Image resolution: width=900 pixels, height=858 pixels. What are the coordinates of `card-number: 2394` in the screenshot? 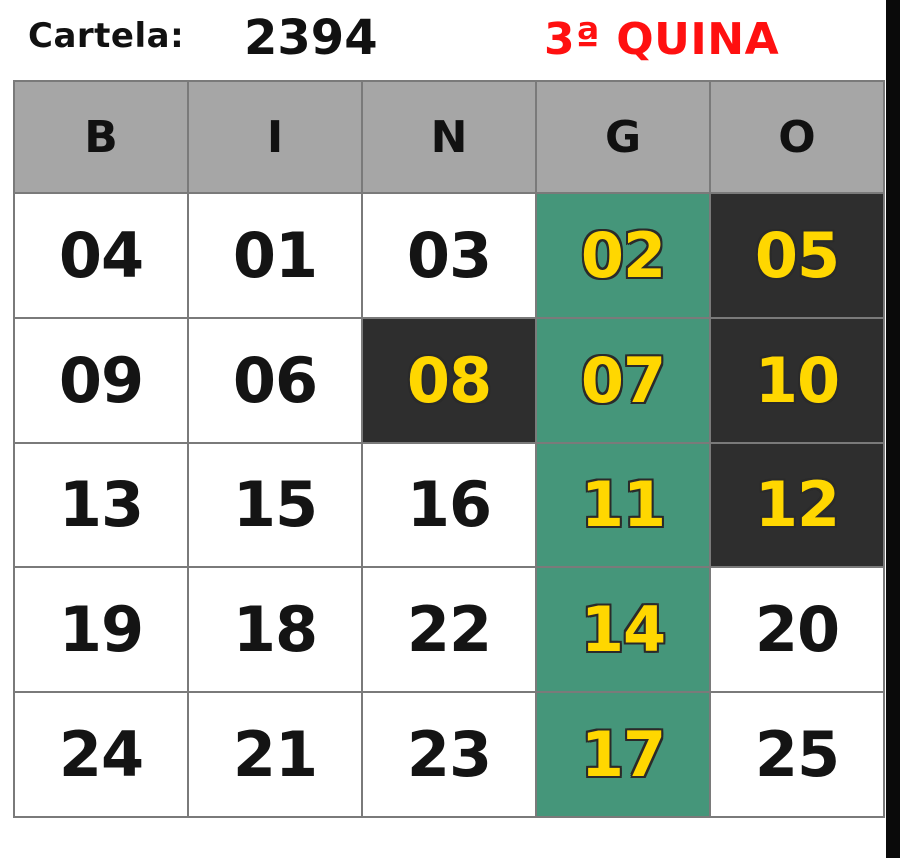 It's located at (311, 38).